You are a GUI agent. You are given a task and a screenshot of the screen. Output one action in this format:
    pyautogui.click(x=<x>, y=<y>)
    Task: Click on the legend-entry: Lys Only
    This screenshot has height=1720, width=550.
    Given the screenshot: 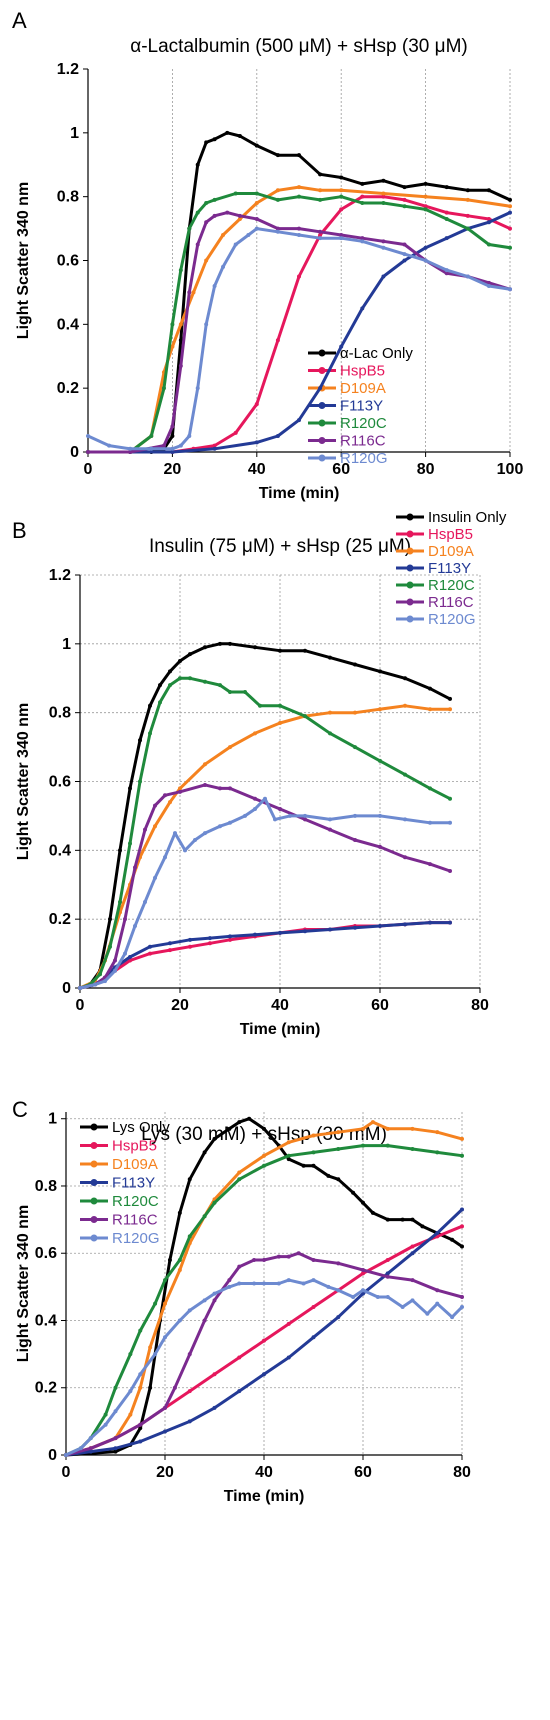 What is the action you would take?
    pyautogui.click(x=125, y=1127)
    